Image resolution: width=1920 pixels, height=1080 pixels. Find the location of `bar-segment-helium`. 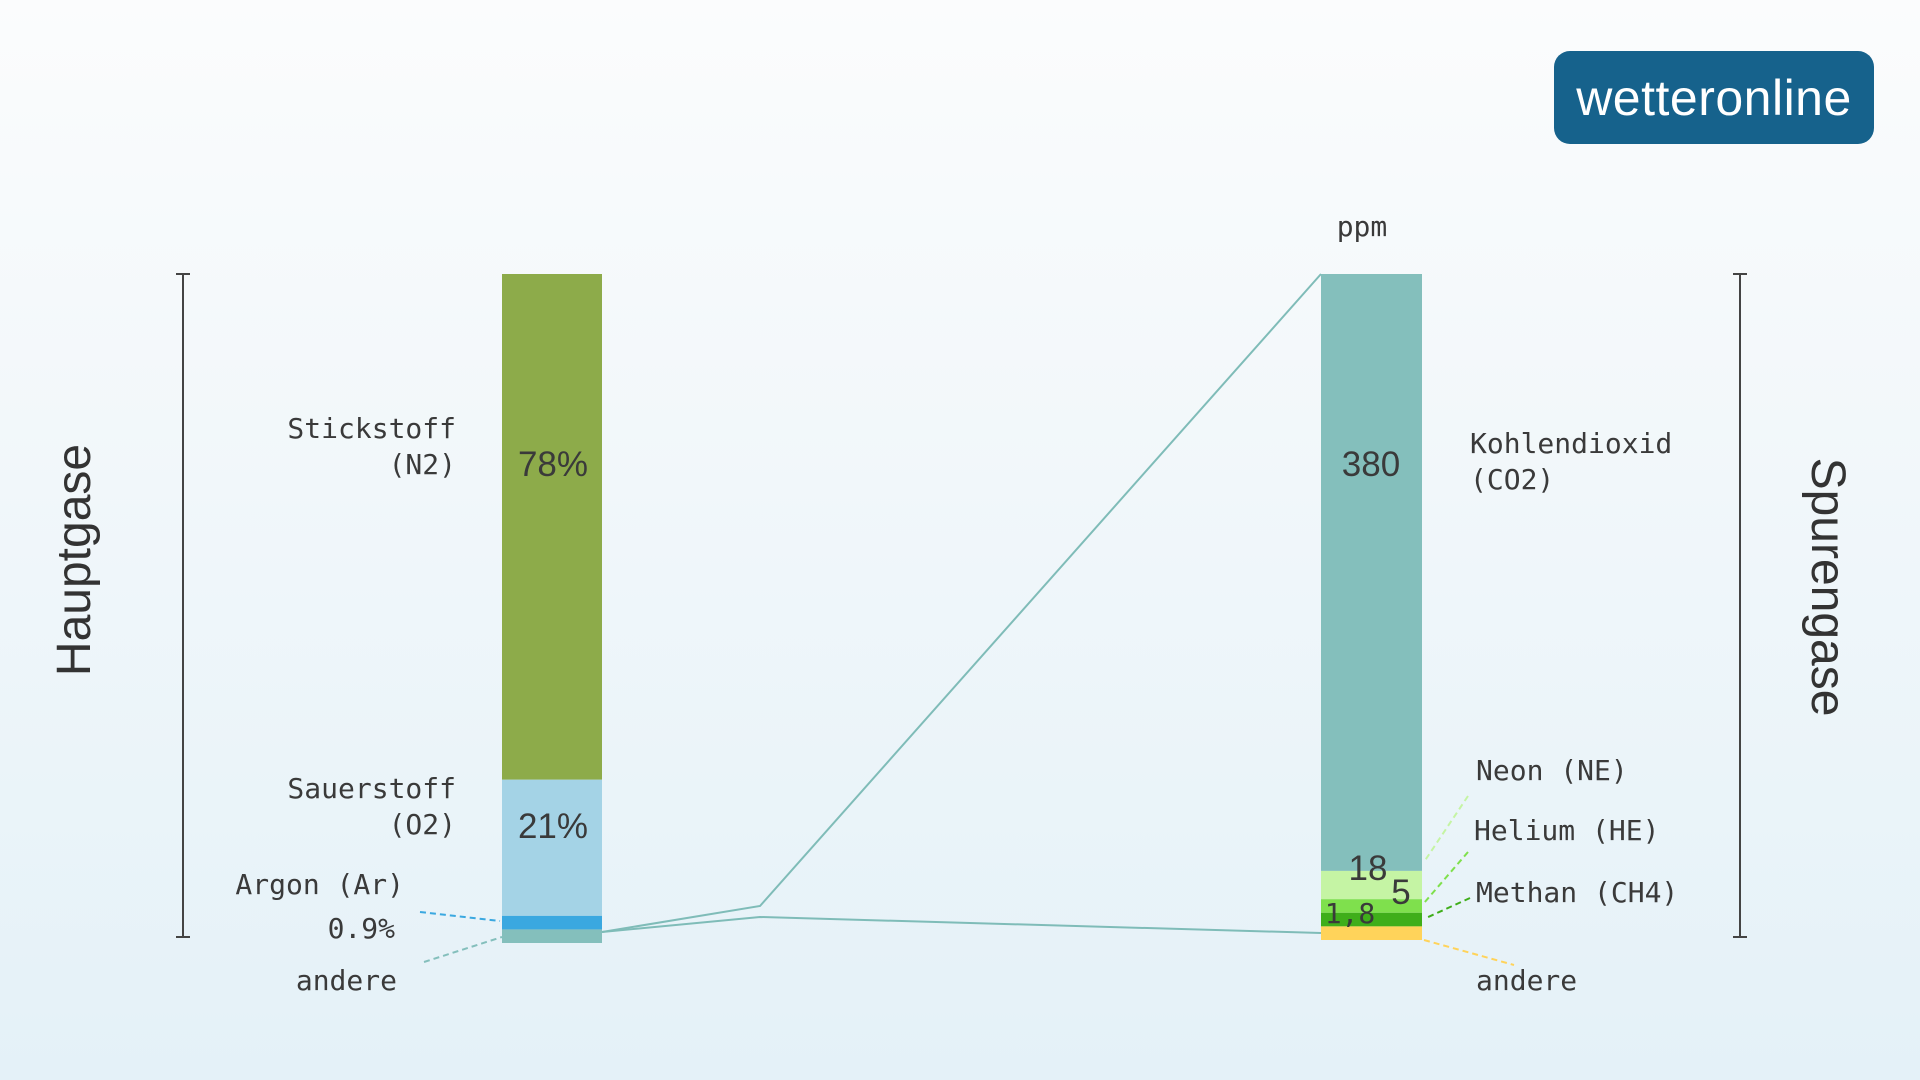

bar-segment-helium is located at coordinates (1371, 906).